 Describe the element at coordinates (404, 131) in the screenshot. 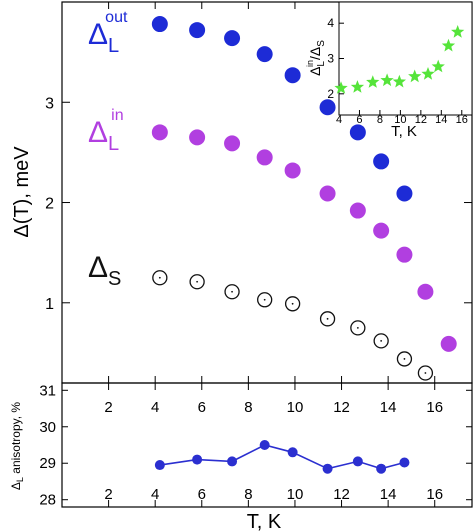

I see `inset-xlabel: T, K` at that location.